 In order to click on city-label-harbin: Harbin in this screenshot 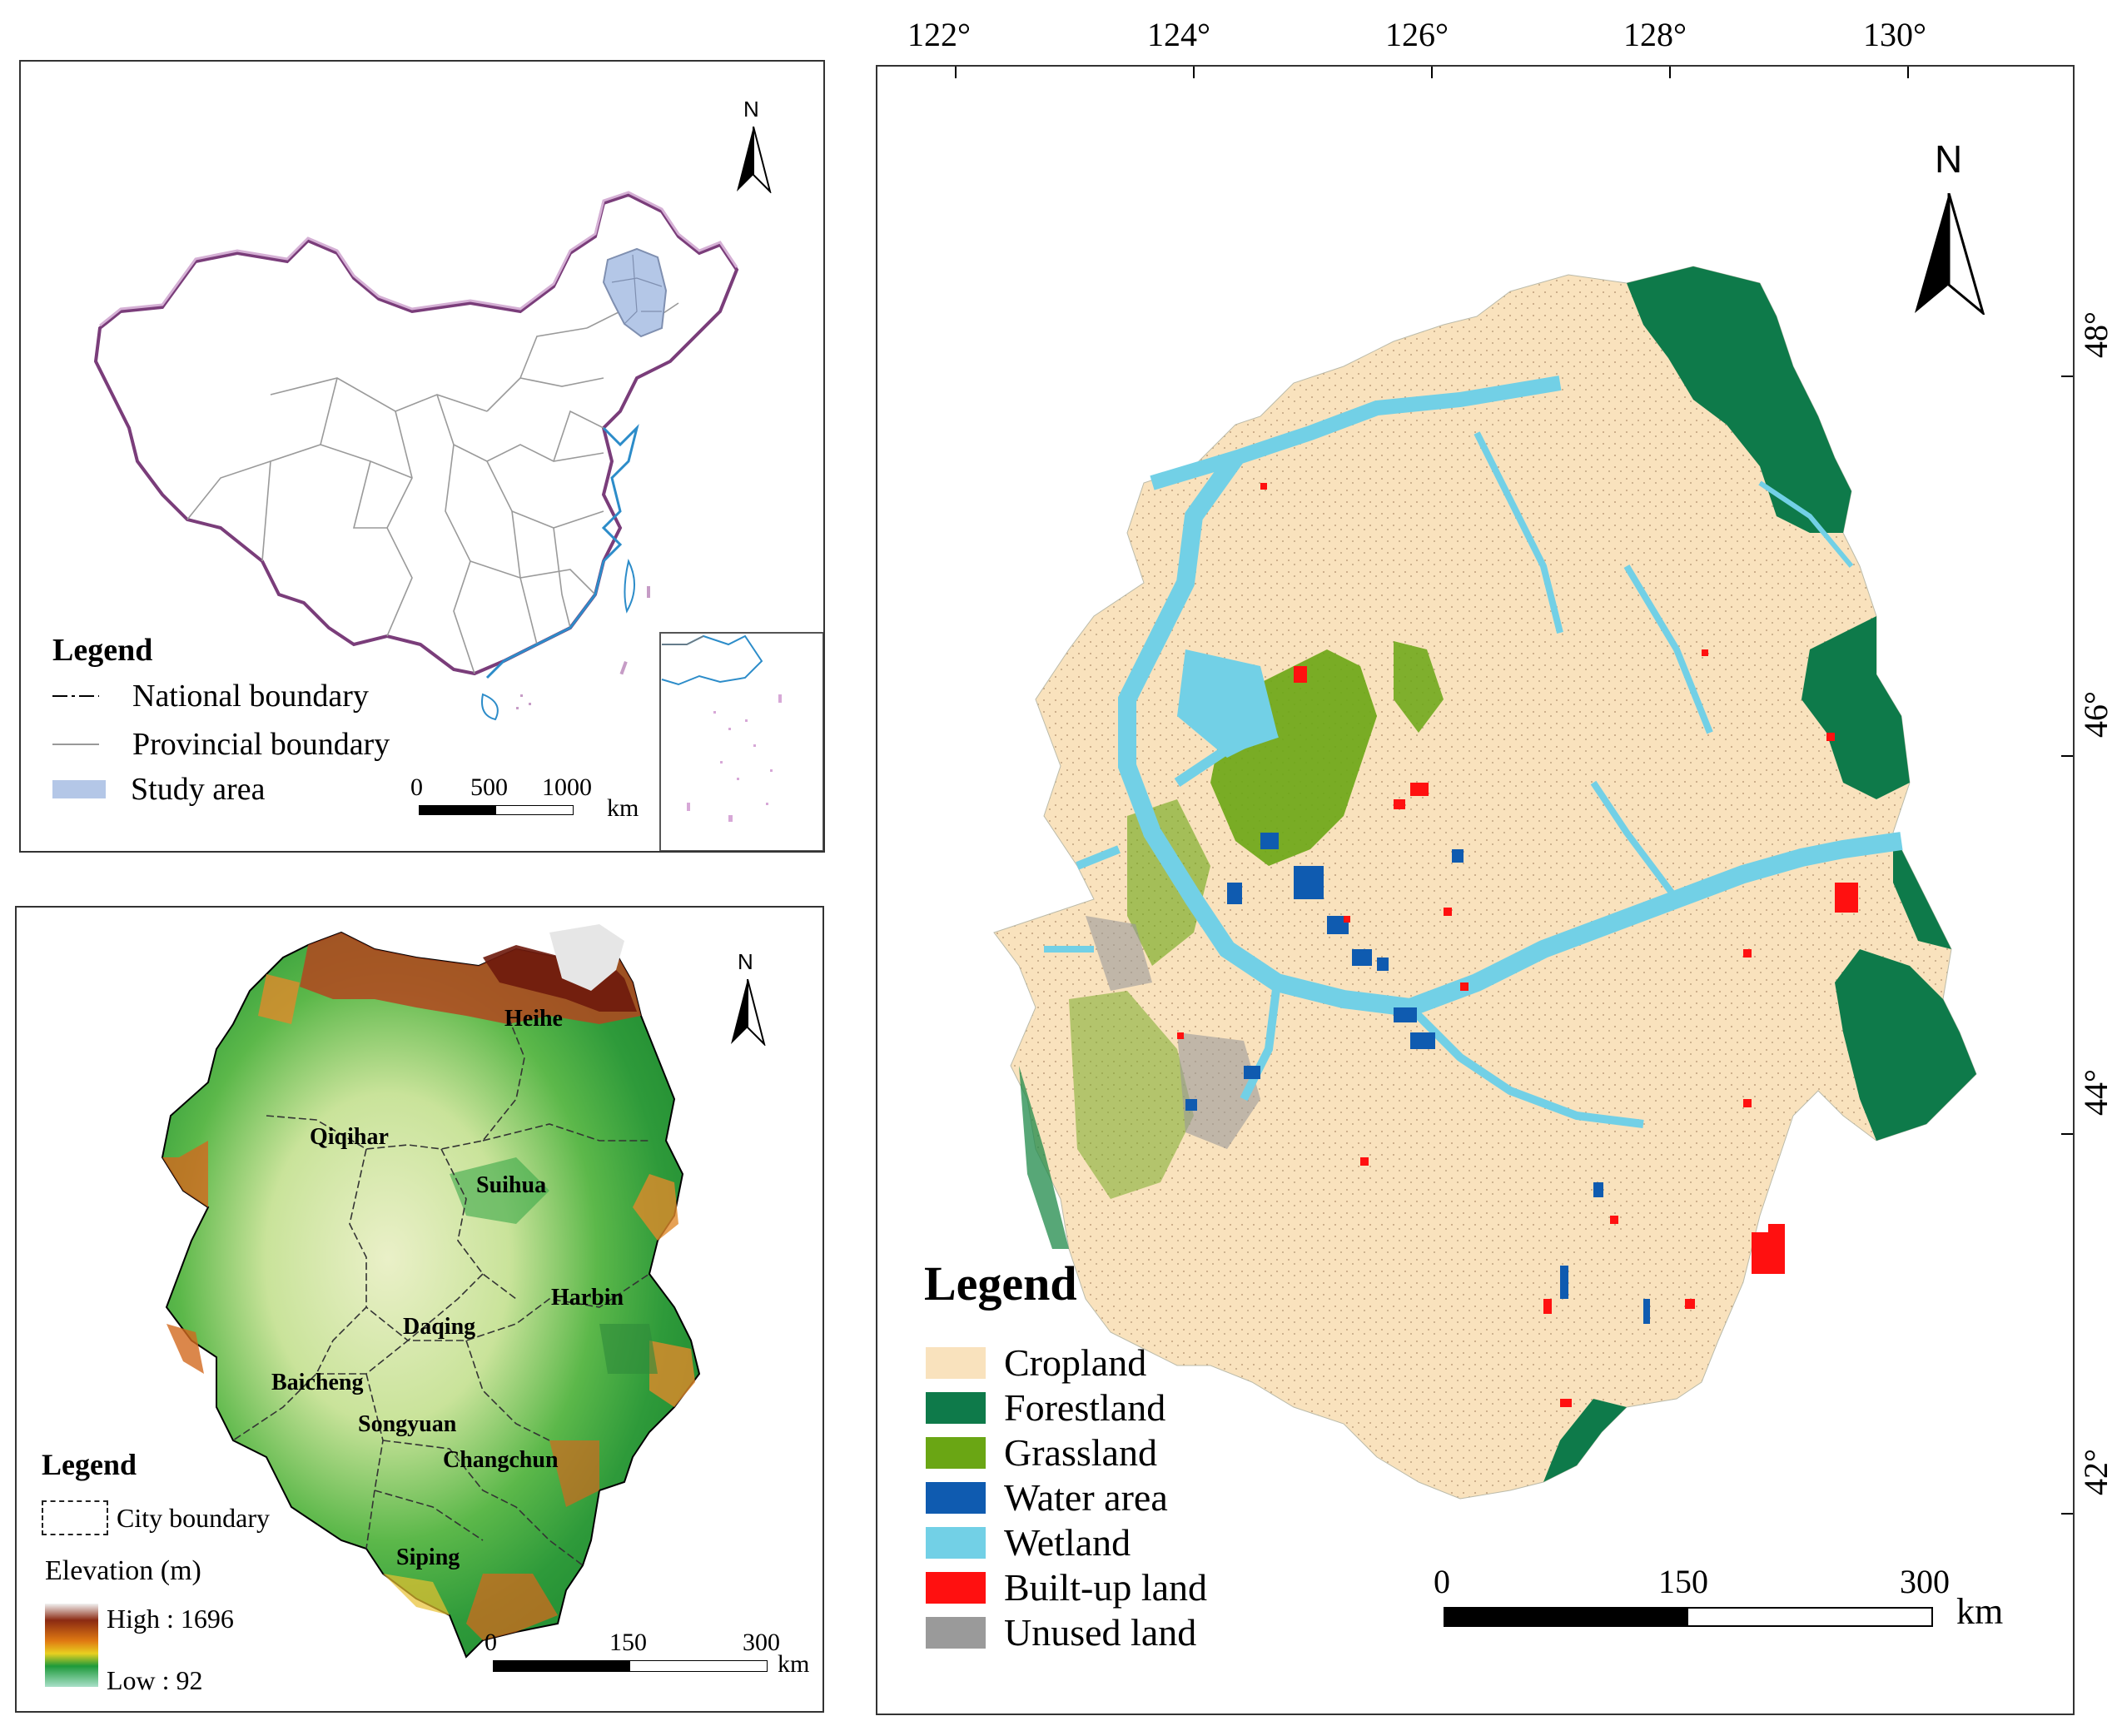, I will do `click(587, 1298)`.